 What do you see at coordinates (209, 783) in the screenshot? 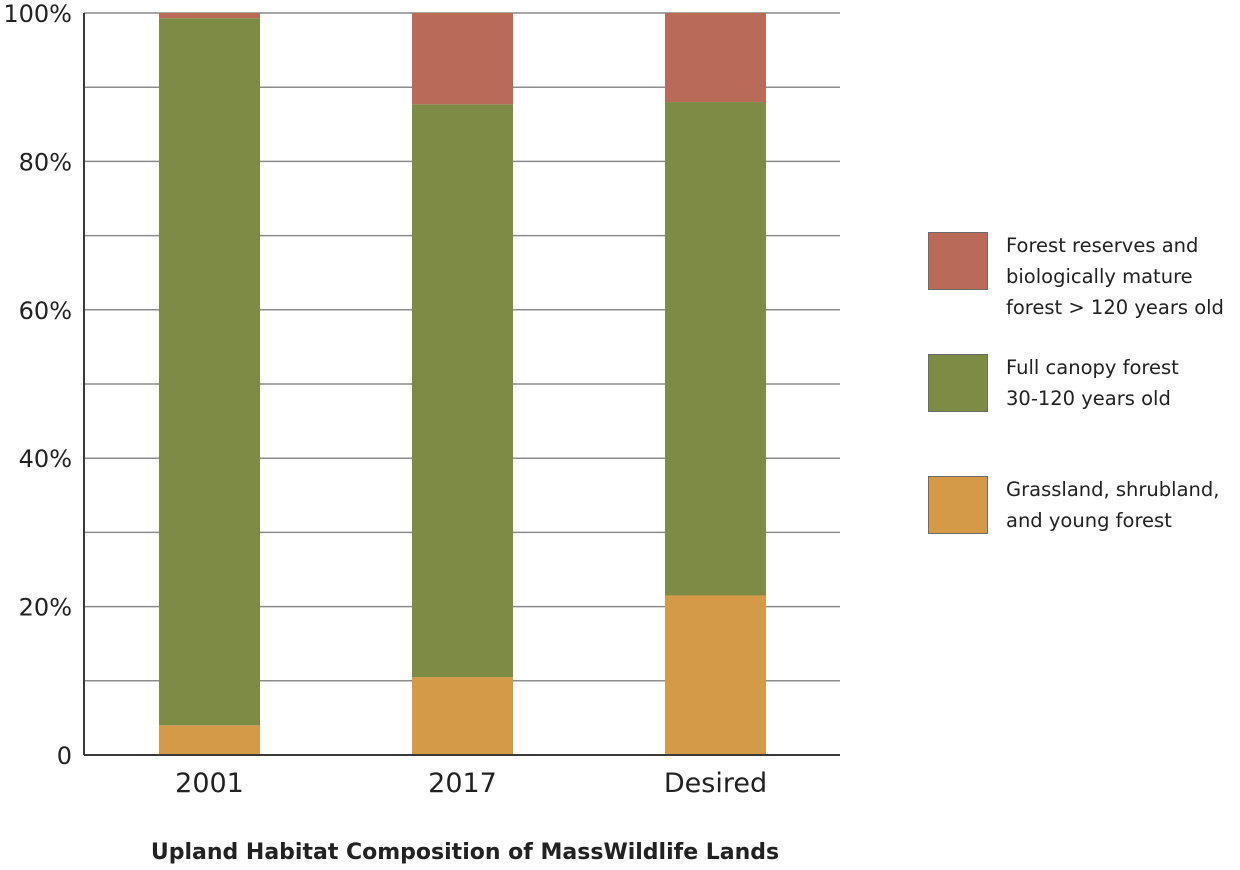
I see `x-tick-label: 2001` at bounding box center [209, 783].